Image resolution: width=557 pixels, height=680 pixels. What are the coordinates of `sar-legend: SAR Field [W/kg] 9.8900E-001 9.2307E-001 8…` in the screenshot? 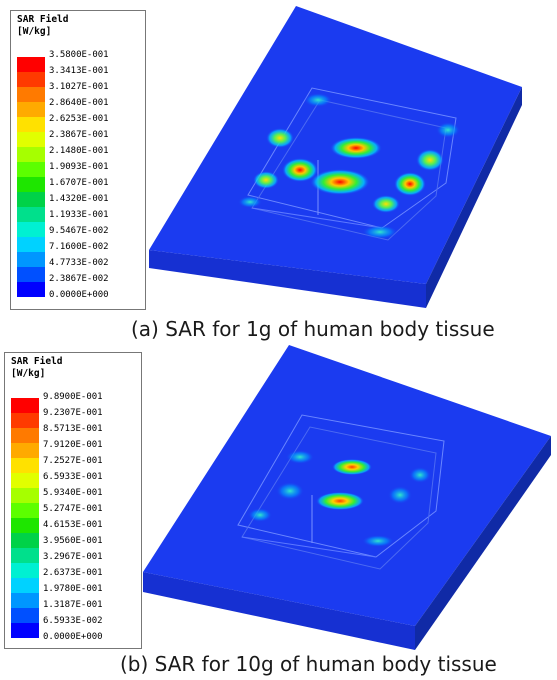 It's located at (73, 500).